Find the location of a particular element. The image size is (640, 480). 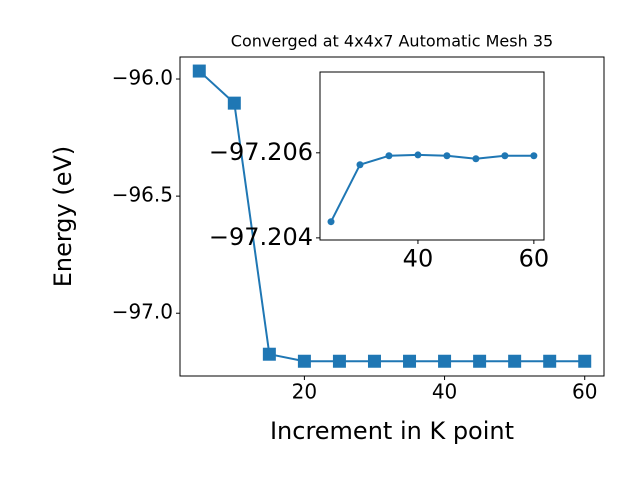

x-tick-label: 20 is located at coordinates (304, 392).